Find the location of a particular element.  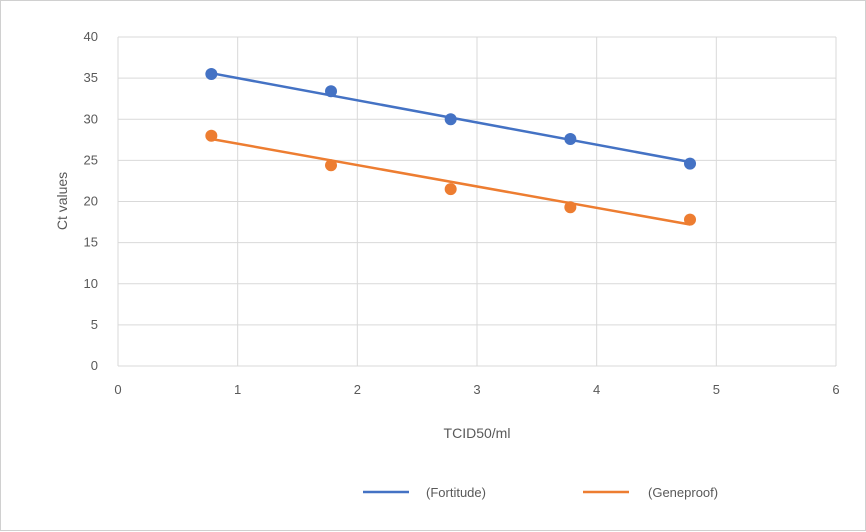

legend: (Fortitude) (Geneproof) is located at coordinates (540, 492).